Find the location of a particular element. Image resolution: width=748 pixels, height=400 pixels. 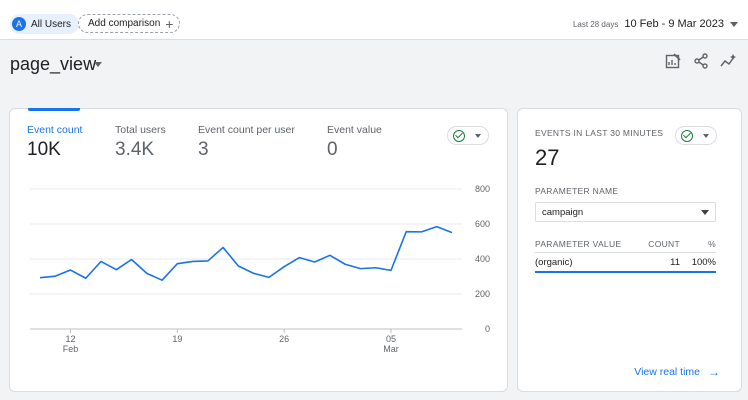

x-tick-day: 19 is located at coordinates (177, 339).